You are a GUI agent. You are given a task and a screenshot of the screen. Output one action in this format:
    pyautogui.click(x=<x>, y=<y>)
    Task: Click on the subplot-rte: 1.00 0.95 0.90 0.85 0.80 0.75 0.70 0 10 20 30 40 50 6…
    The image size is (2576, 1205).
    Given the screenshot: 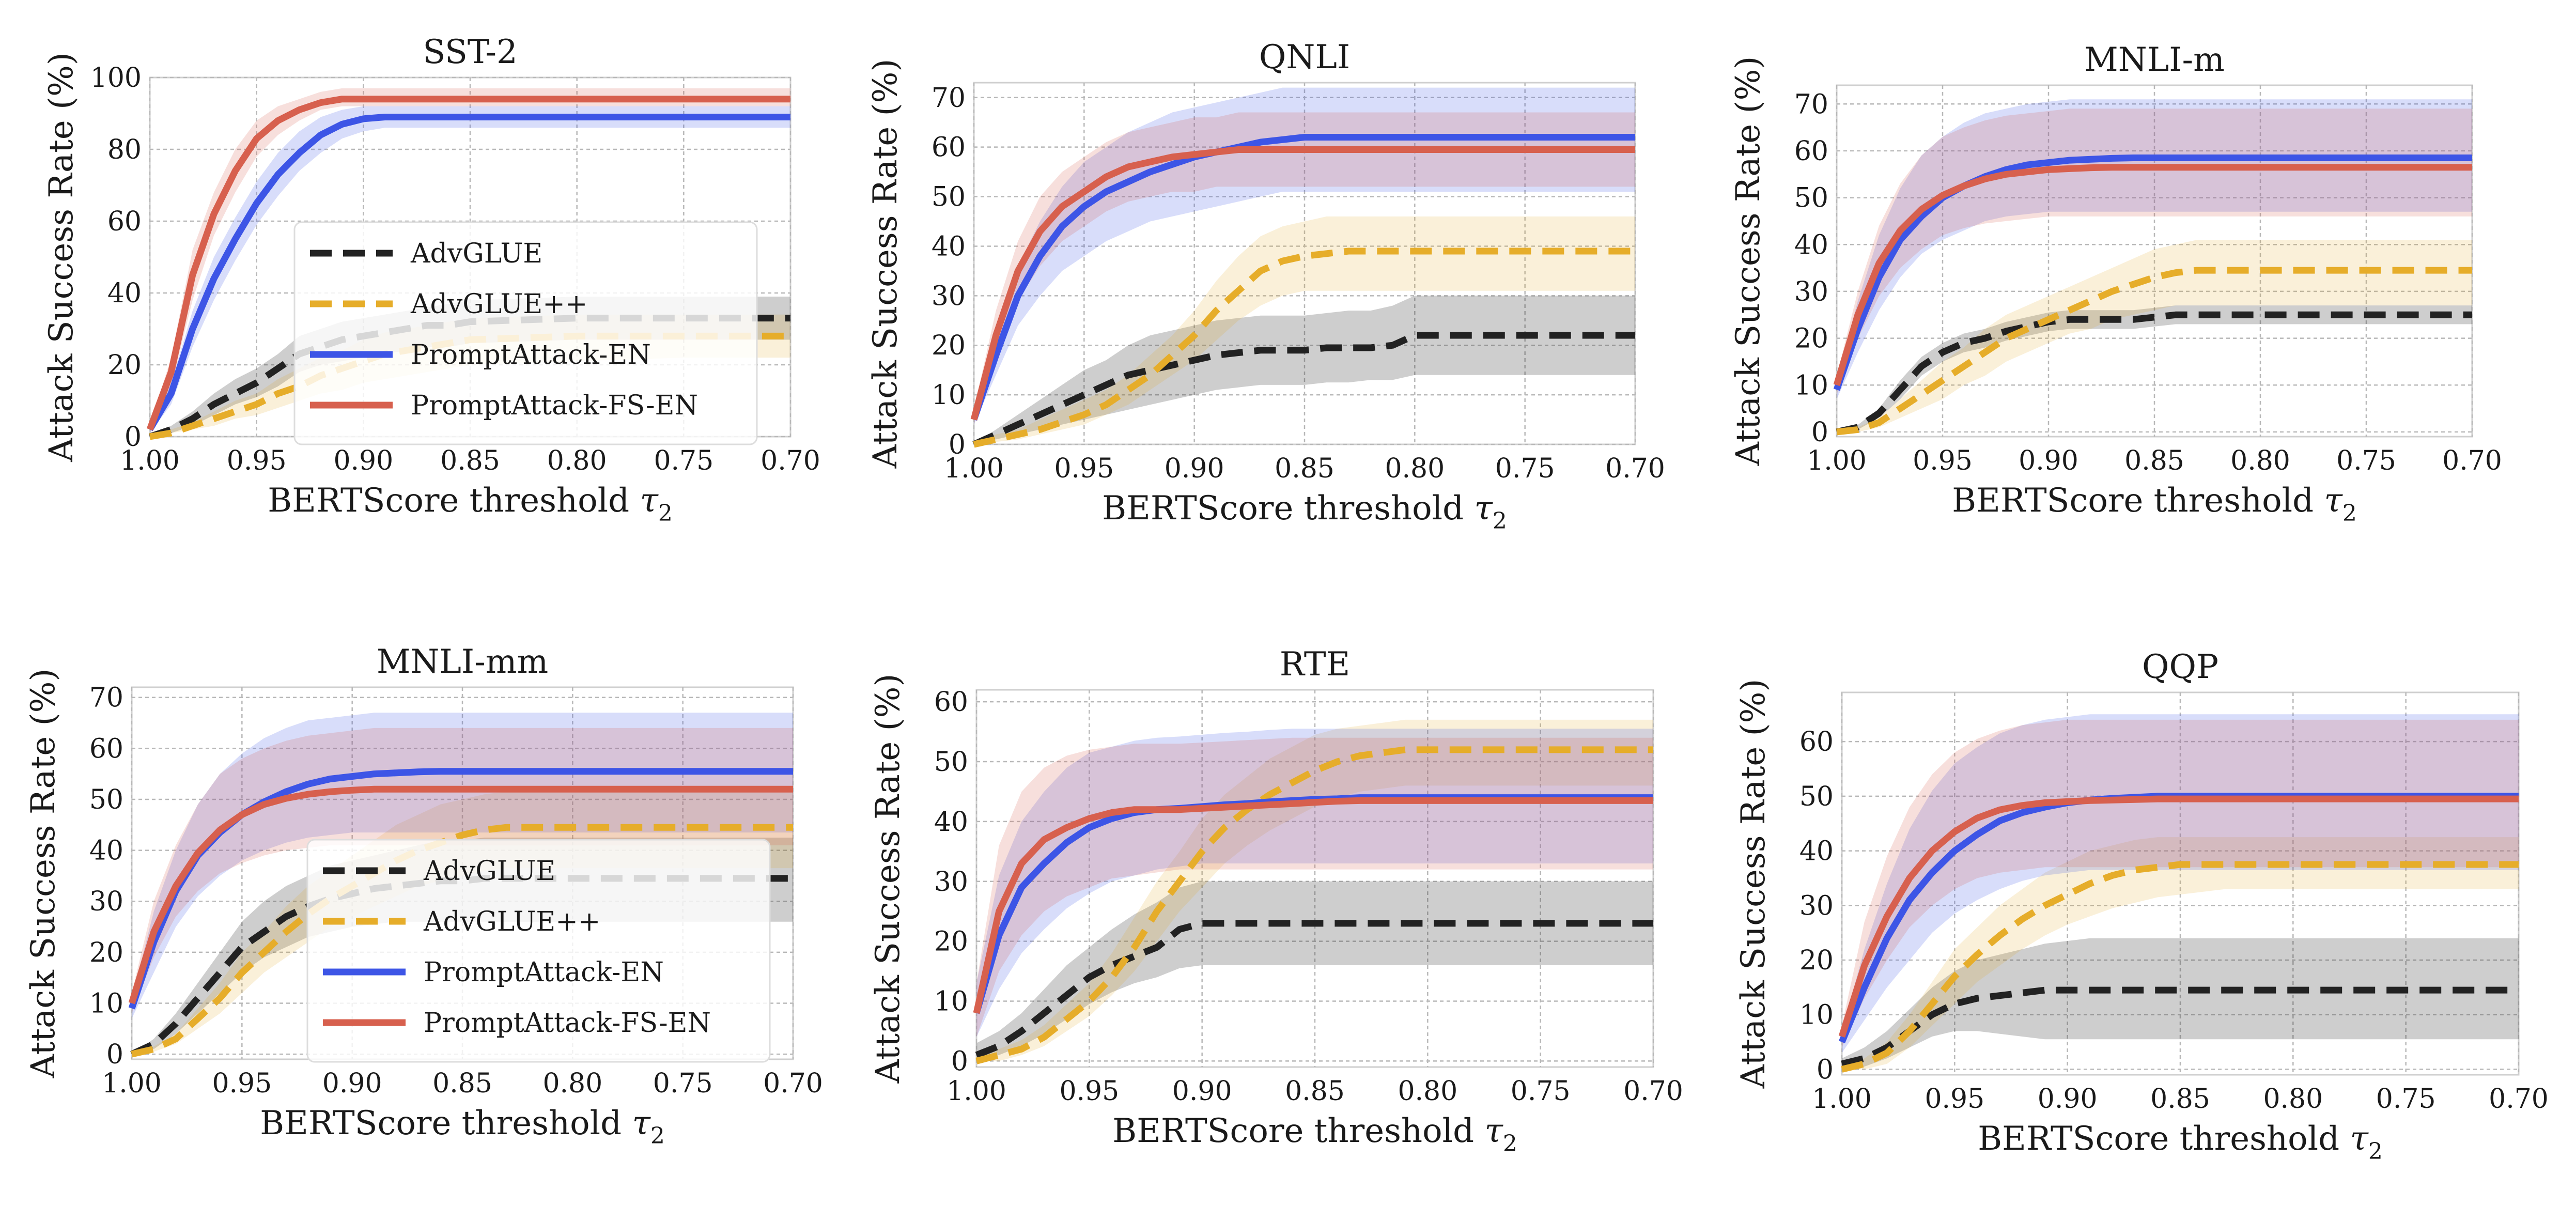 What is the action you would take?
    pyautogui.click(x=1276, y=901)
    